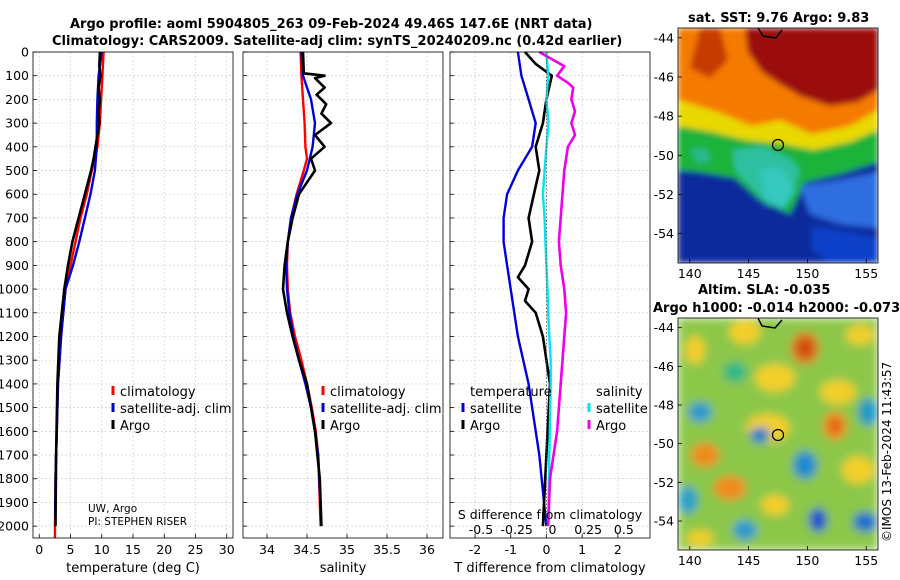 This screenshot has height=580, width=900. I want to click on x-tick-label: 15, so click(133, 549).